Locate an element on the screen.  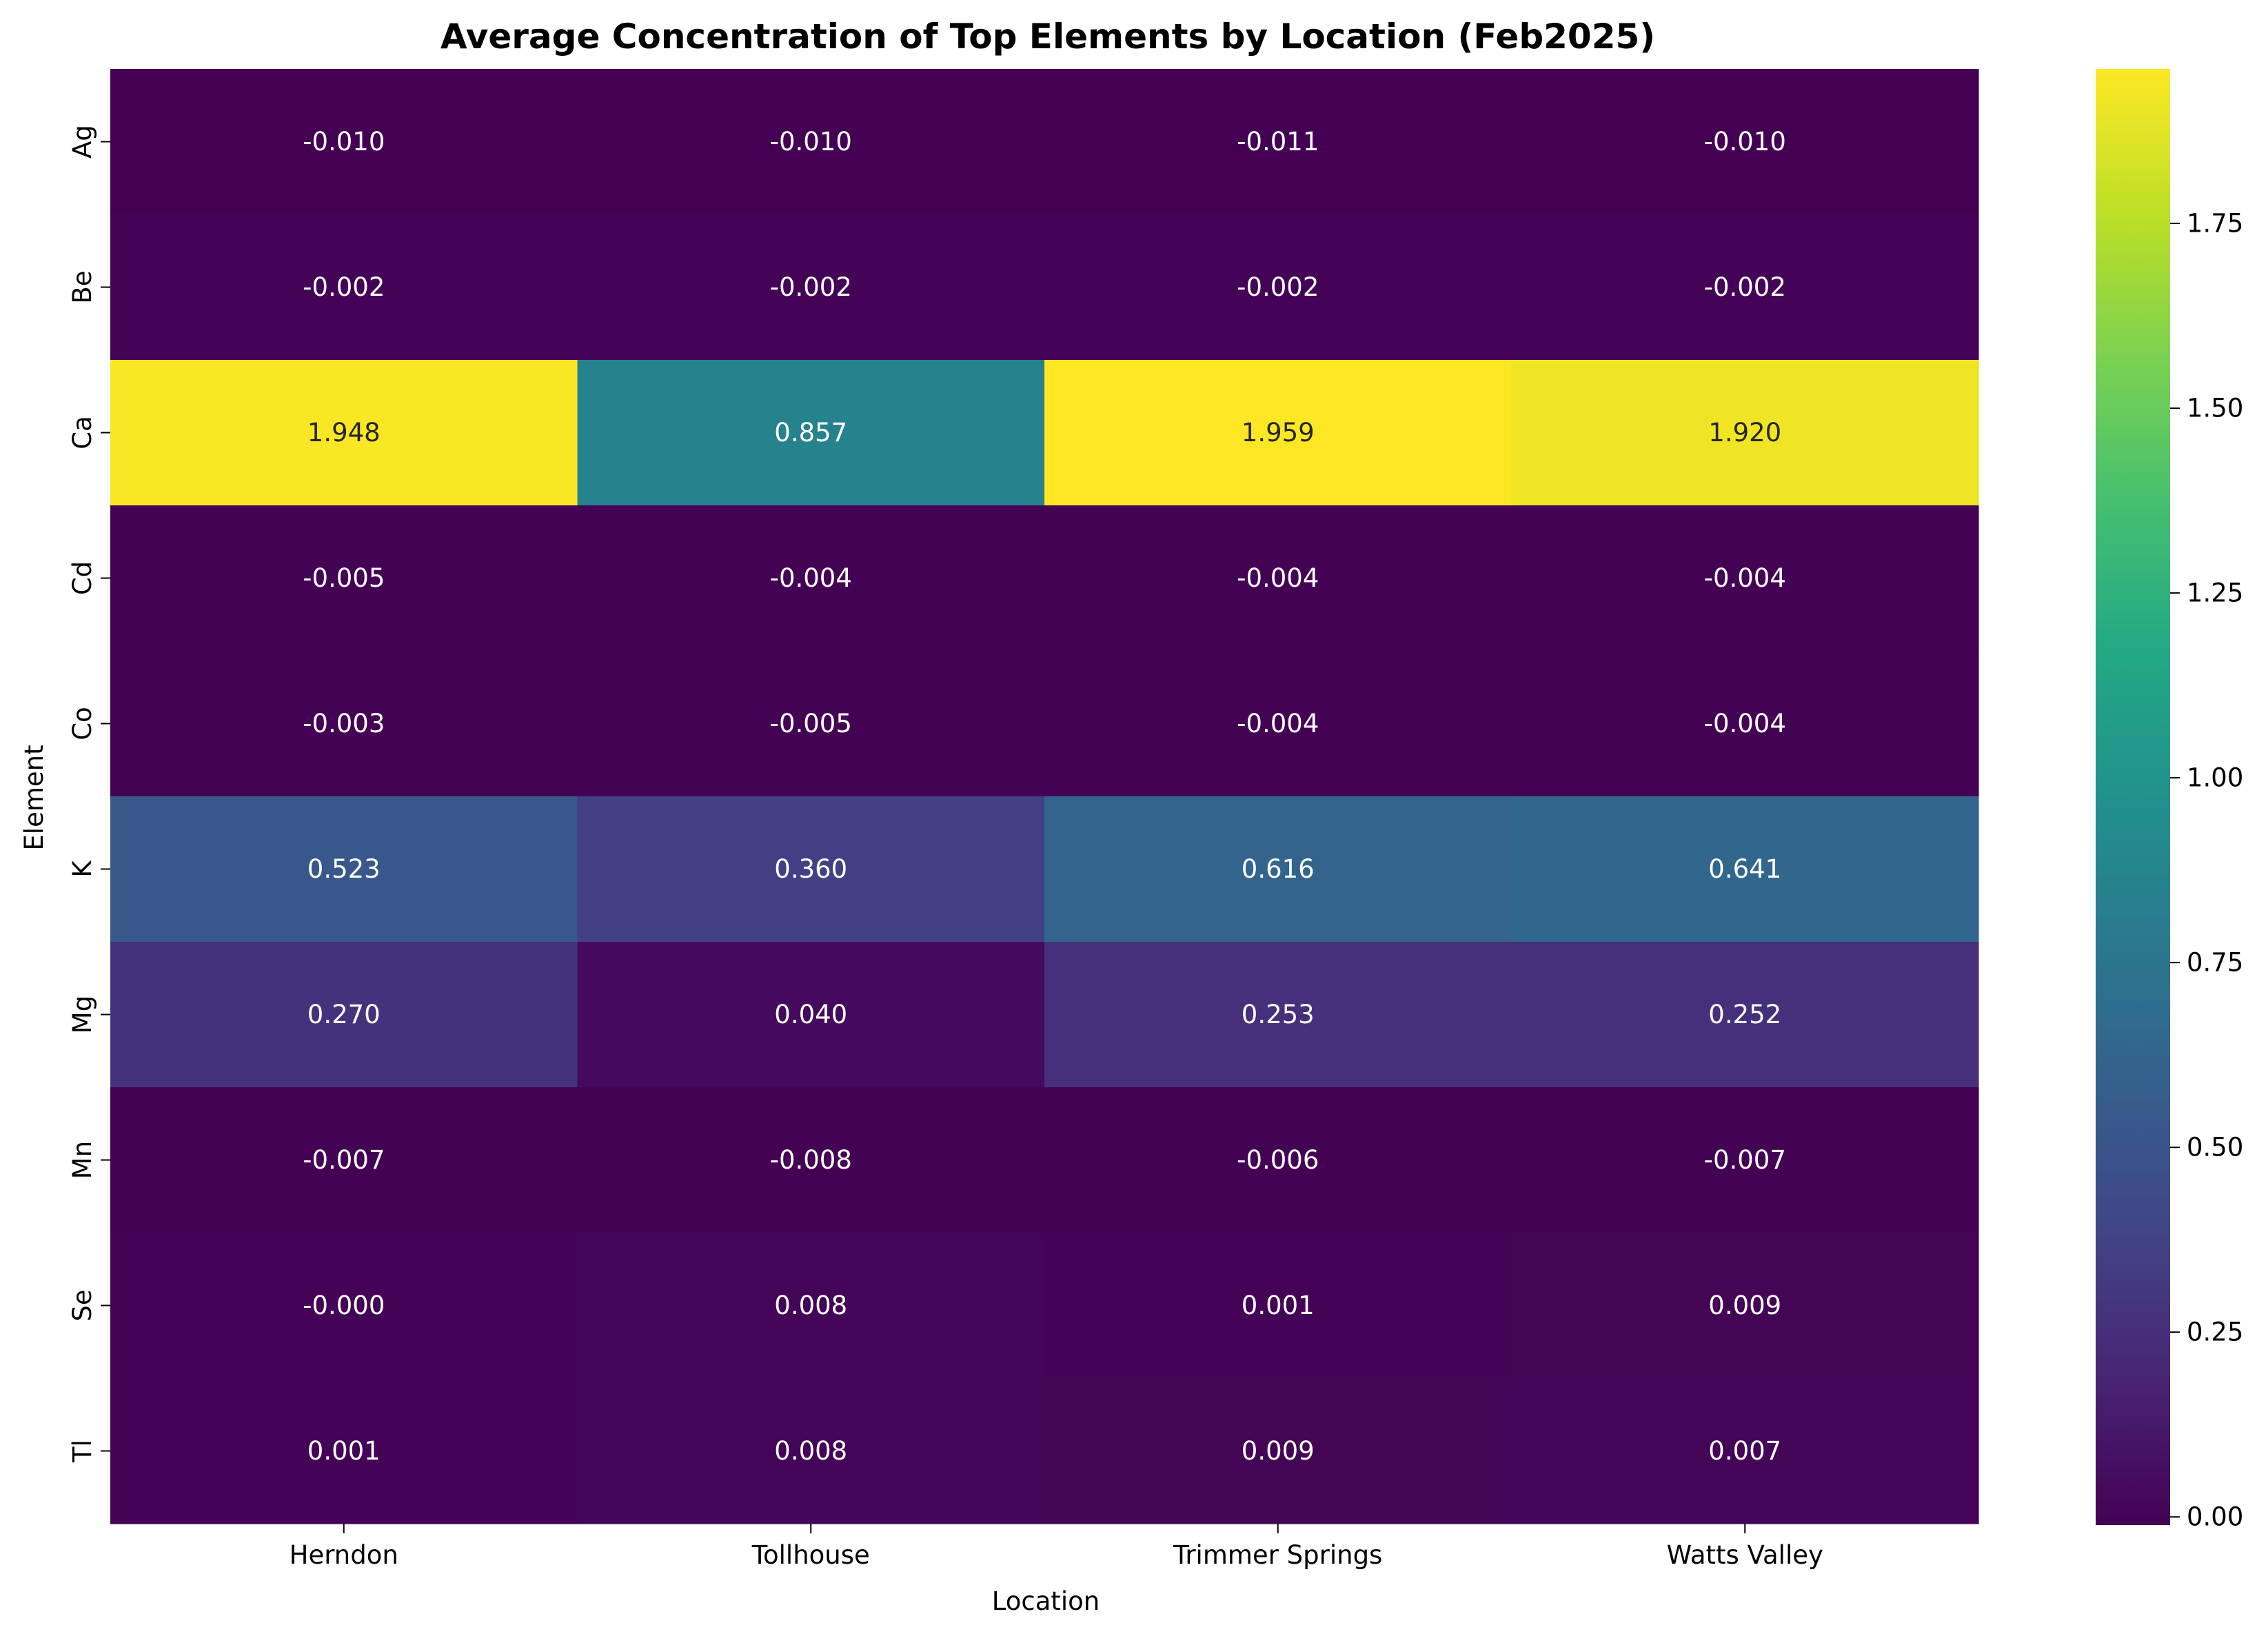
cell-label: 1.948 is located at coordinates (344, 432).